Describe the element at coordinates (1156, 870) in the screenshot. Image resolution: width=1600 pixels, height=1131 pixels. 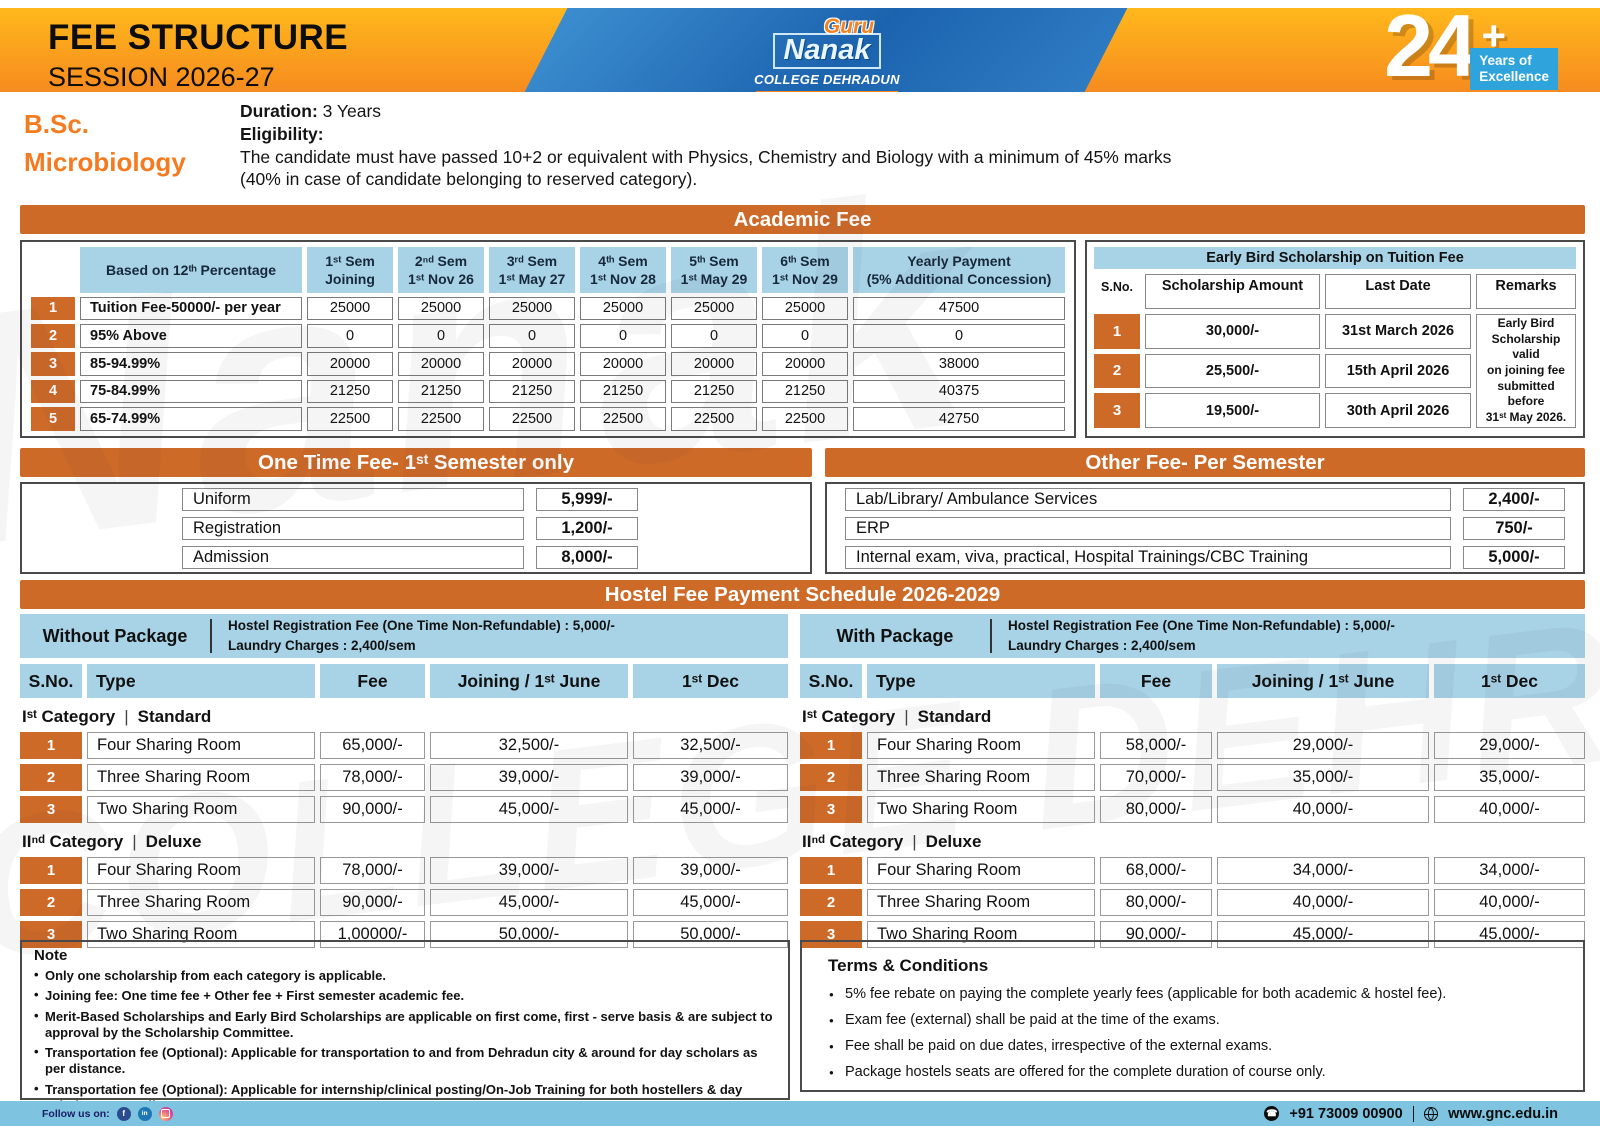
I see `room-fee: 68,000/-` at that location.